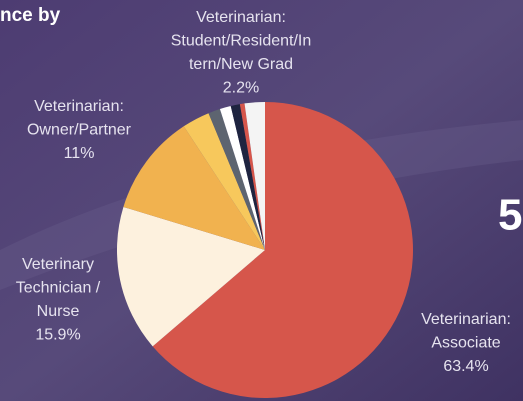  Describe the element at coordinates (30, 15) in the screenshot. I see `chart-title: nce by` at that location.